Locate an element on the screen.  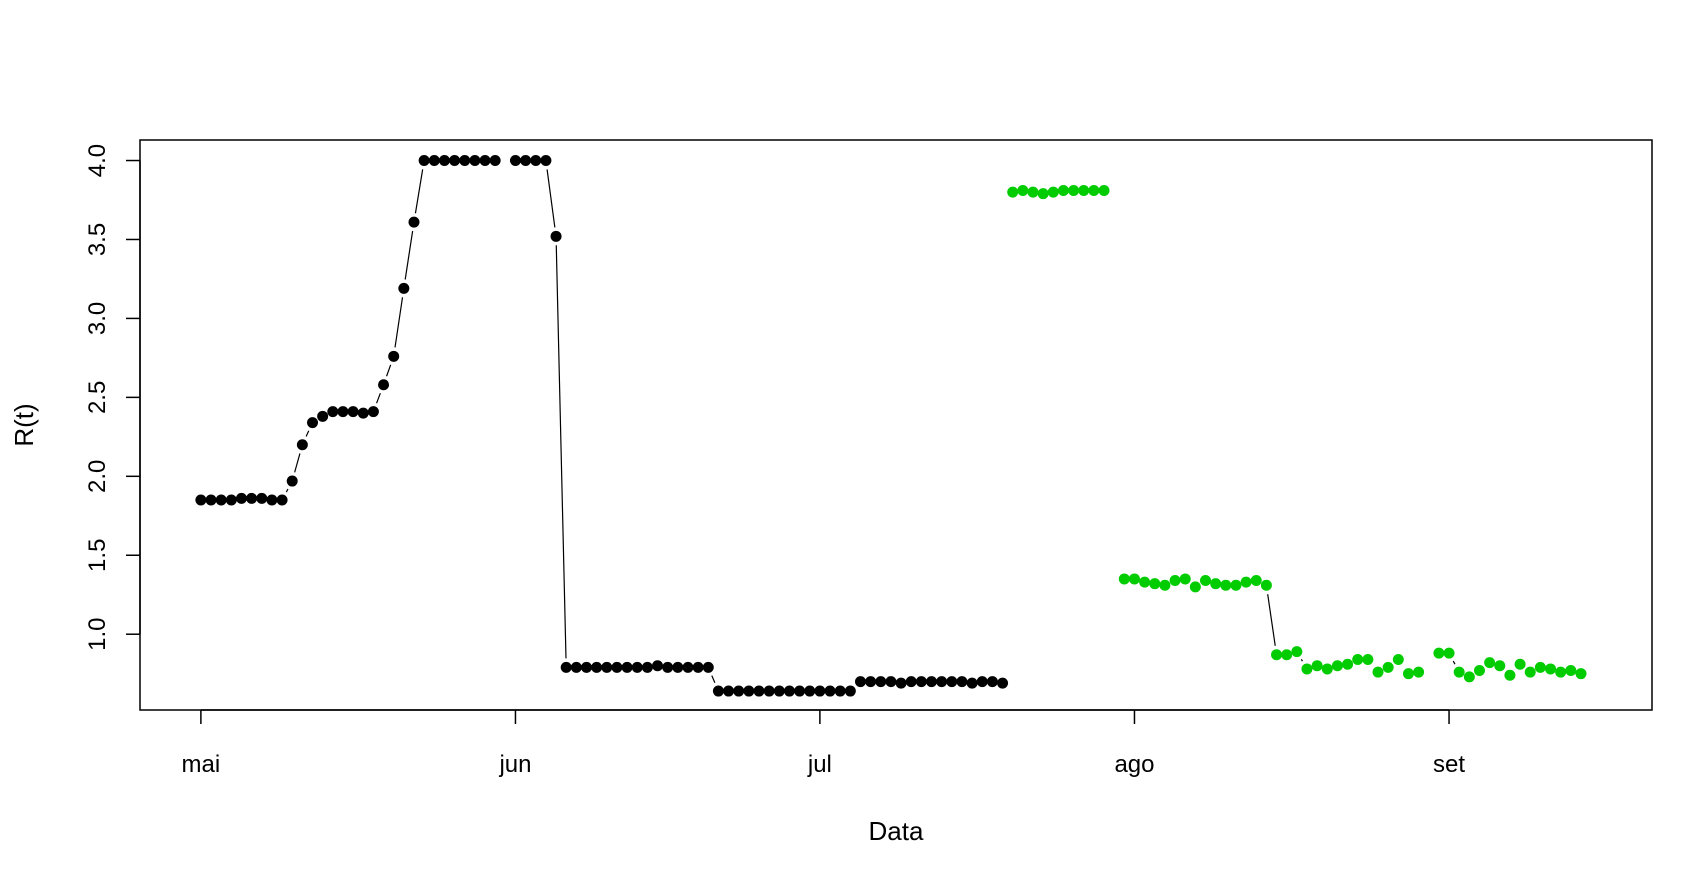
y-tick-label: 2.0 is located at coordinates (97, 476).